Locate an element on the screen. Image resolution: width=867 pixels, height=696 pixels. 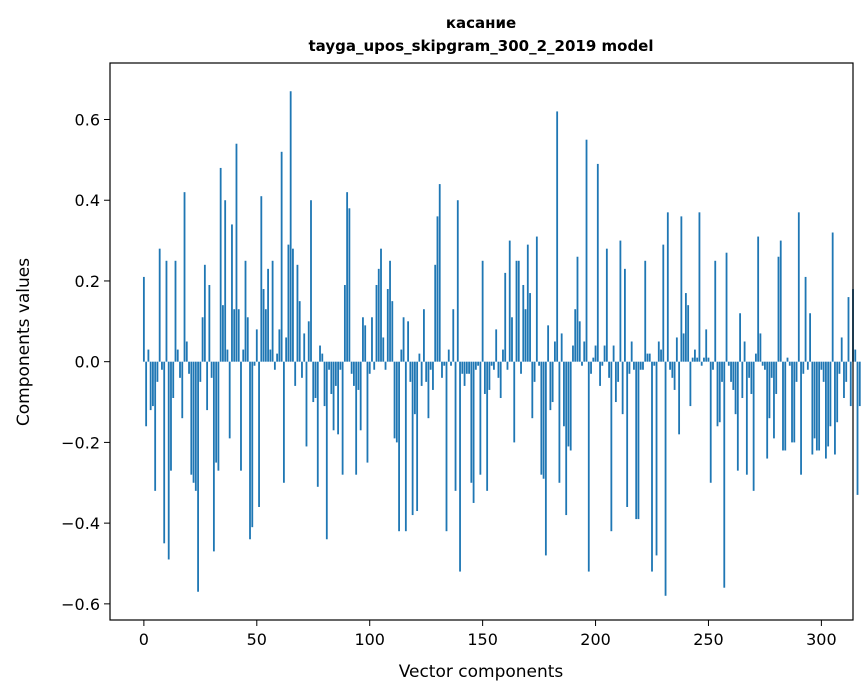
x-axis-ticks: 0 50 100 150 200 250 300 is located at coordinates (488, 634).